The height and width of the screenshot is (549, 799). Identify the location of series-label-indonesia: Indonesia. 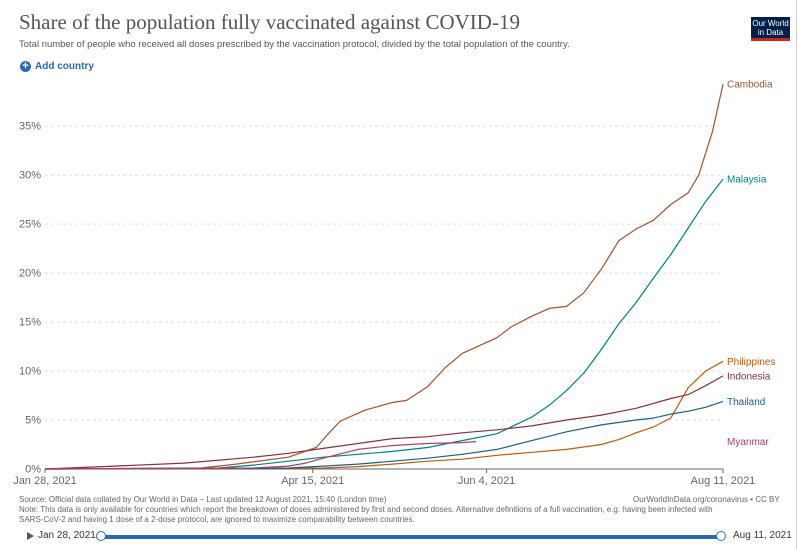
(749, 376).